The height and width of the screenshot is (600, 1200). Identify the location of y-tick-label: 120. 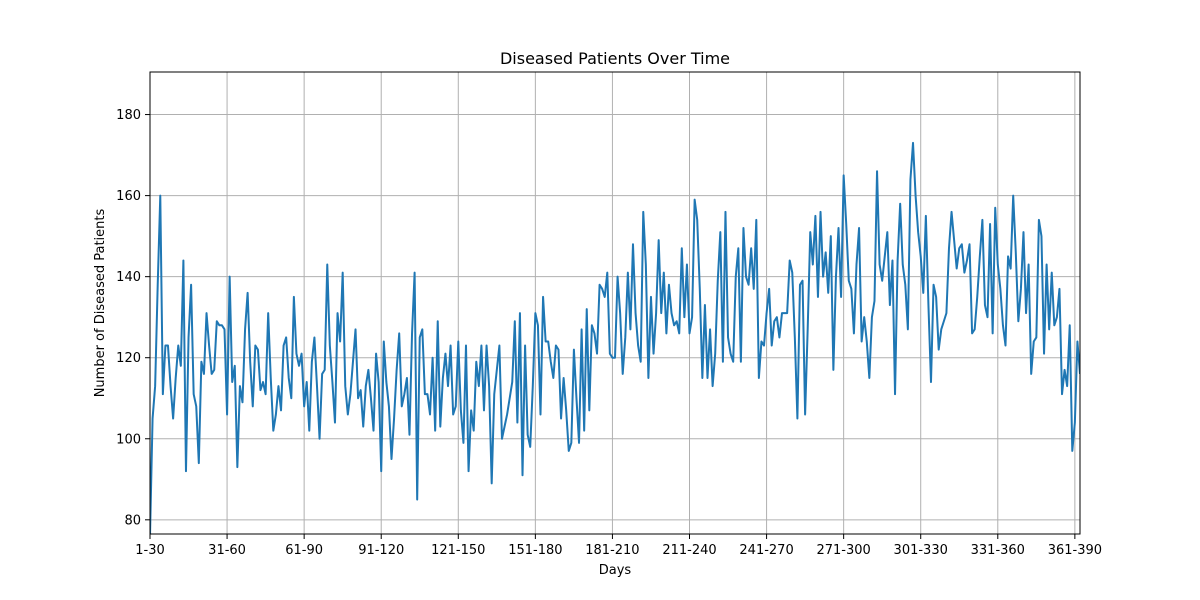
(128, 358).